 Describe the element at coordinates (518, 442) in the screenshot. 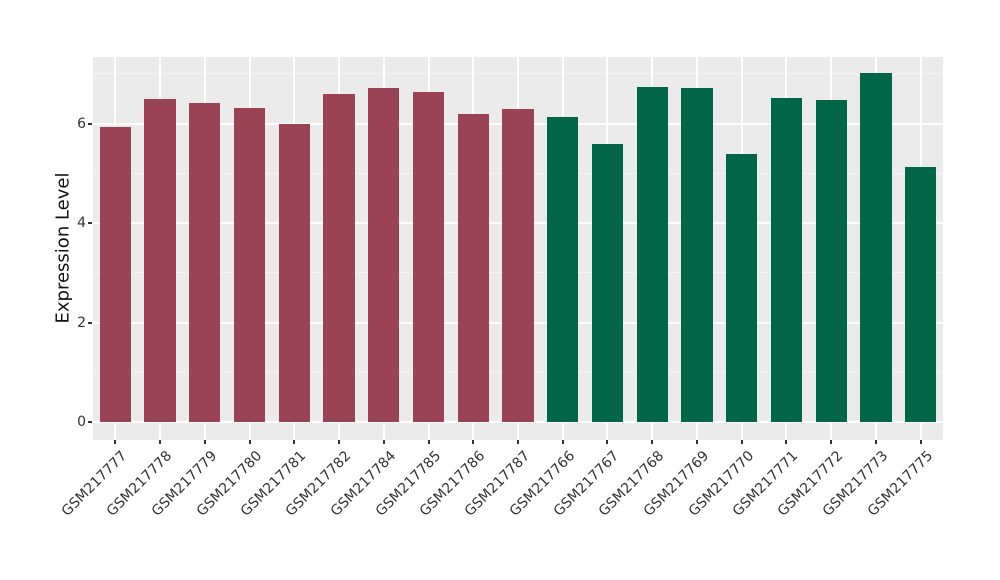

I see `x-tick-mark-GSM217787` at that location.